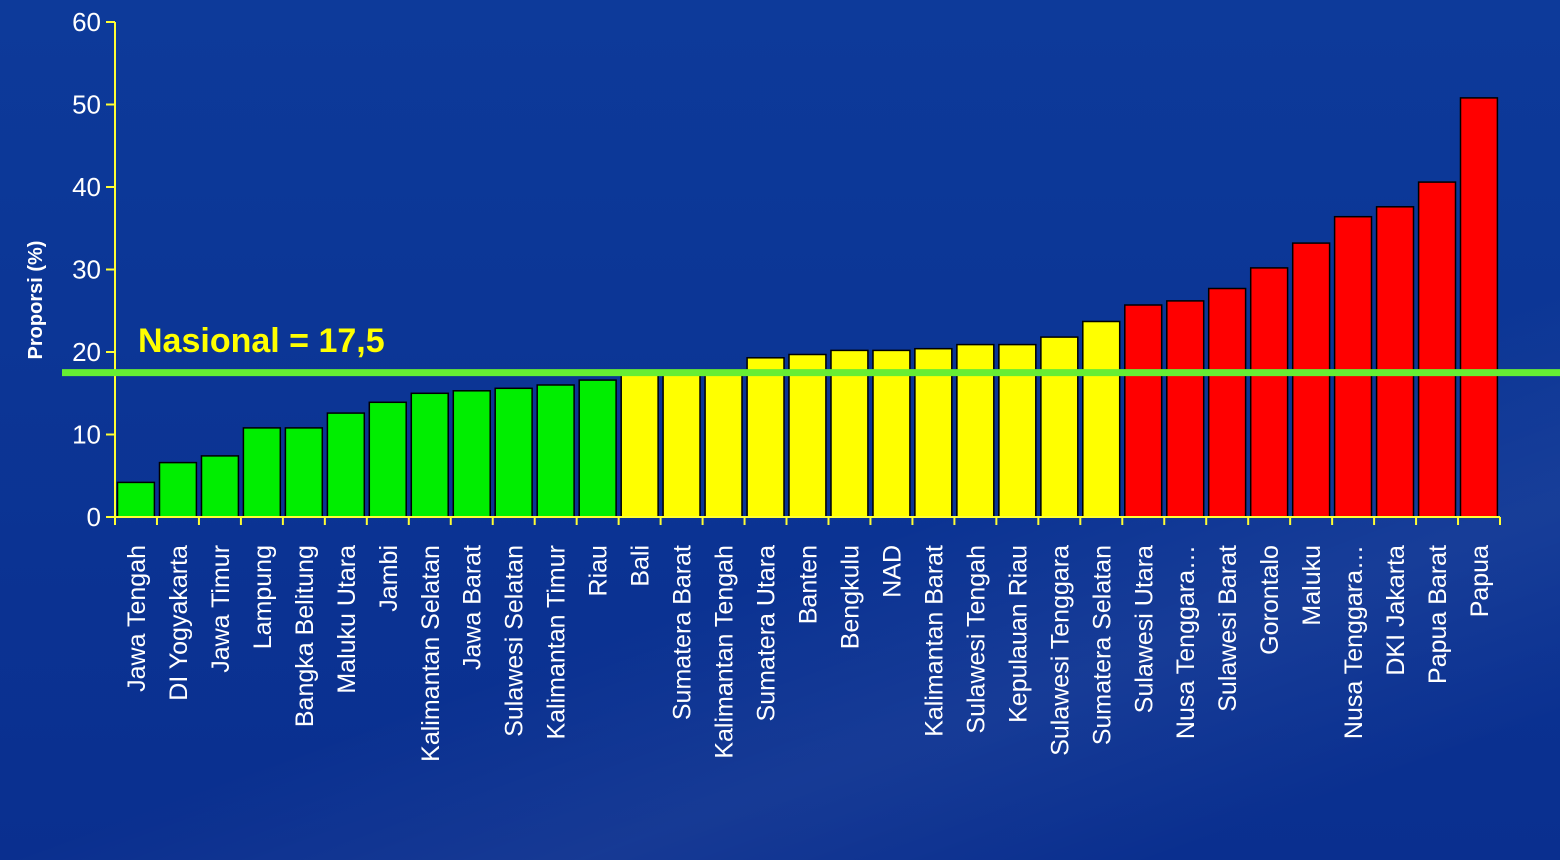 Image resolution: width=1560 pixels, height=860 pixels. What do you see at coordinates (1270, 600) in the screenshot?
I see `category-label-27: Gorontalo` at bounding box center [1270, 600].